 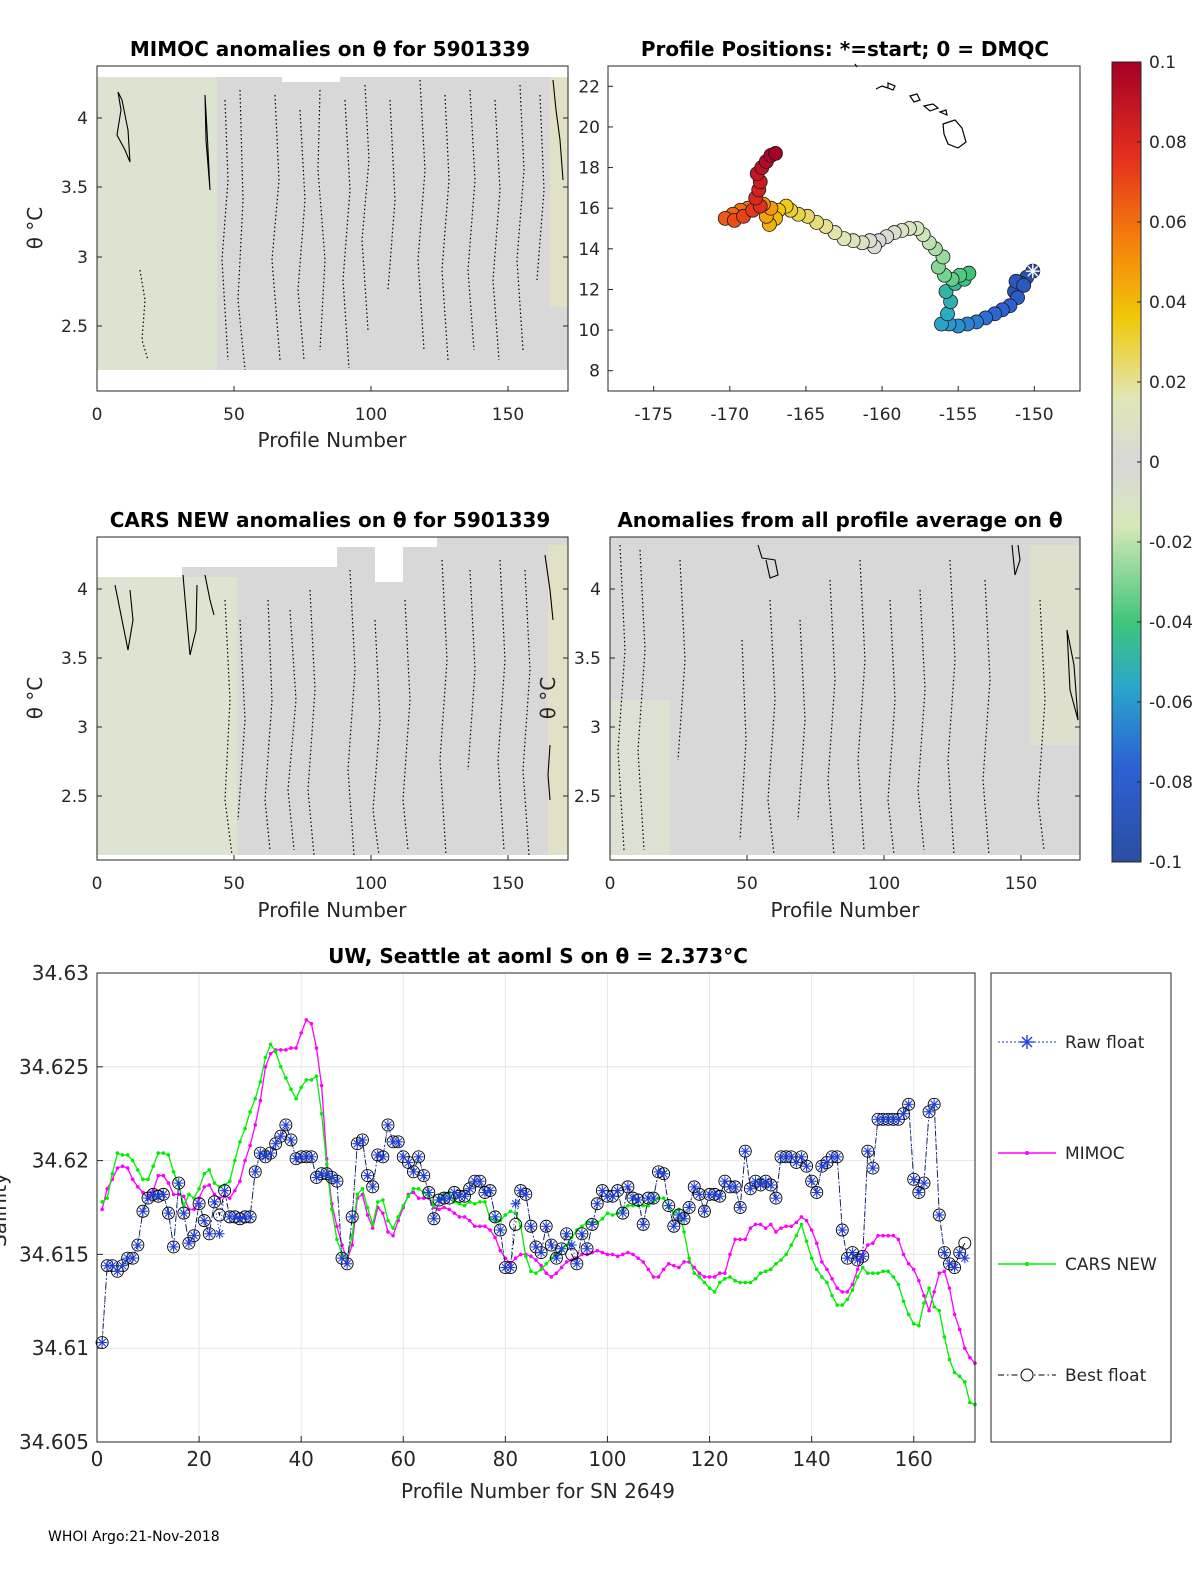 What do you see at coordinates (845, 692) in the screenshot?
I see `y-ticks` at bounding box center [845, 692].